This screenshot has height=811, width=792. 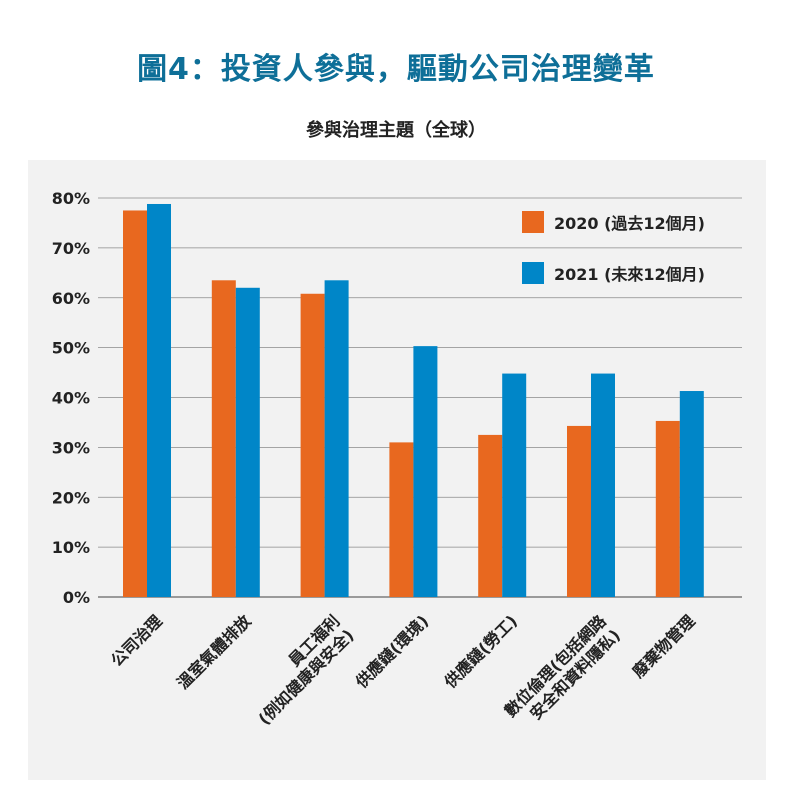 I want to click on x-category-label-line: 廢棄物管理, so click(x=664, y=646).